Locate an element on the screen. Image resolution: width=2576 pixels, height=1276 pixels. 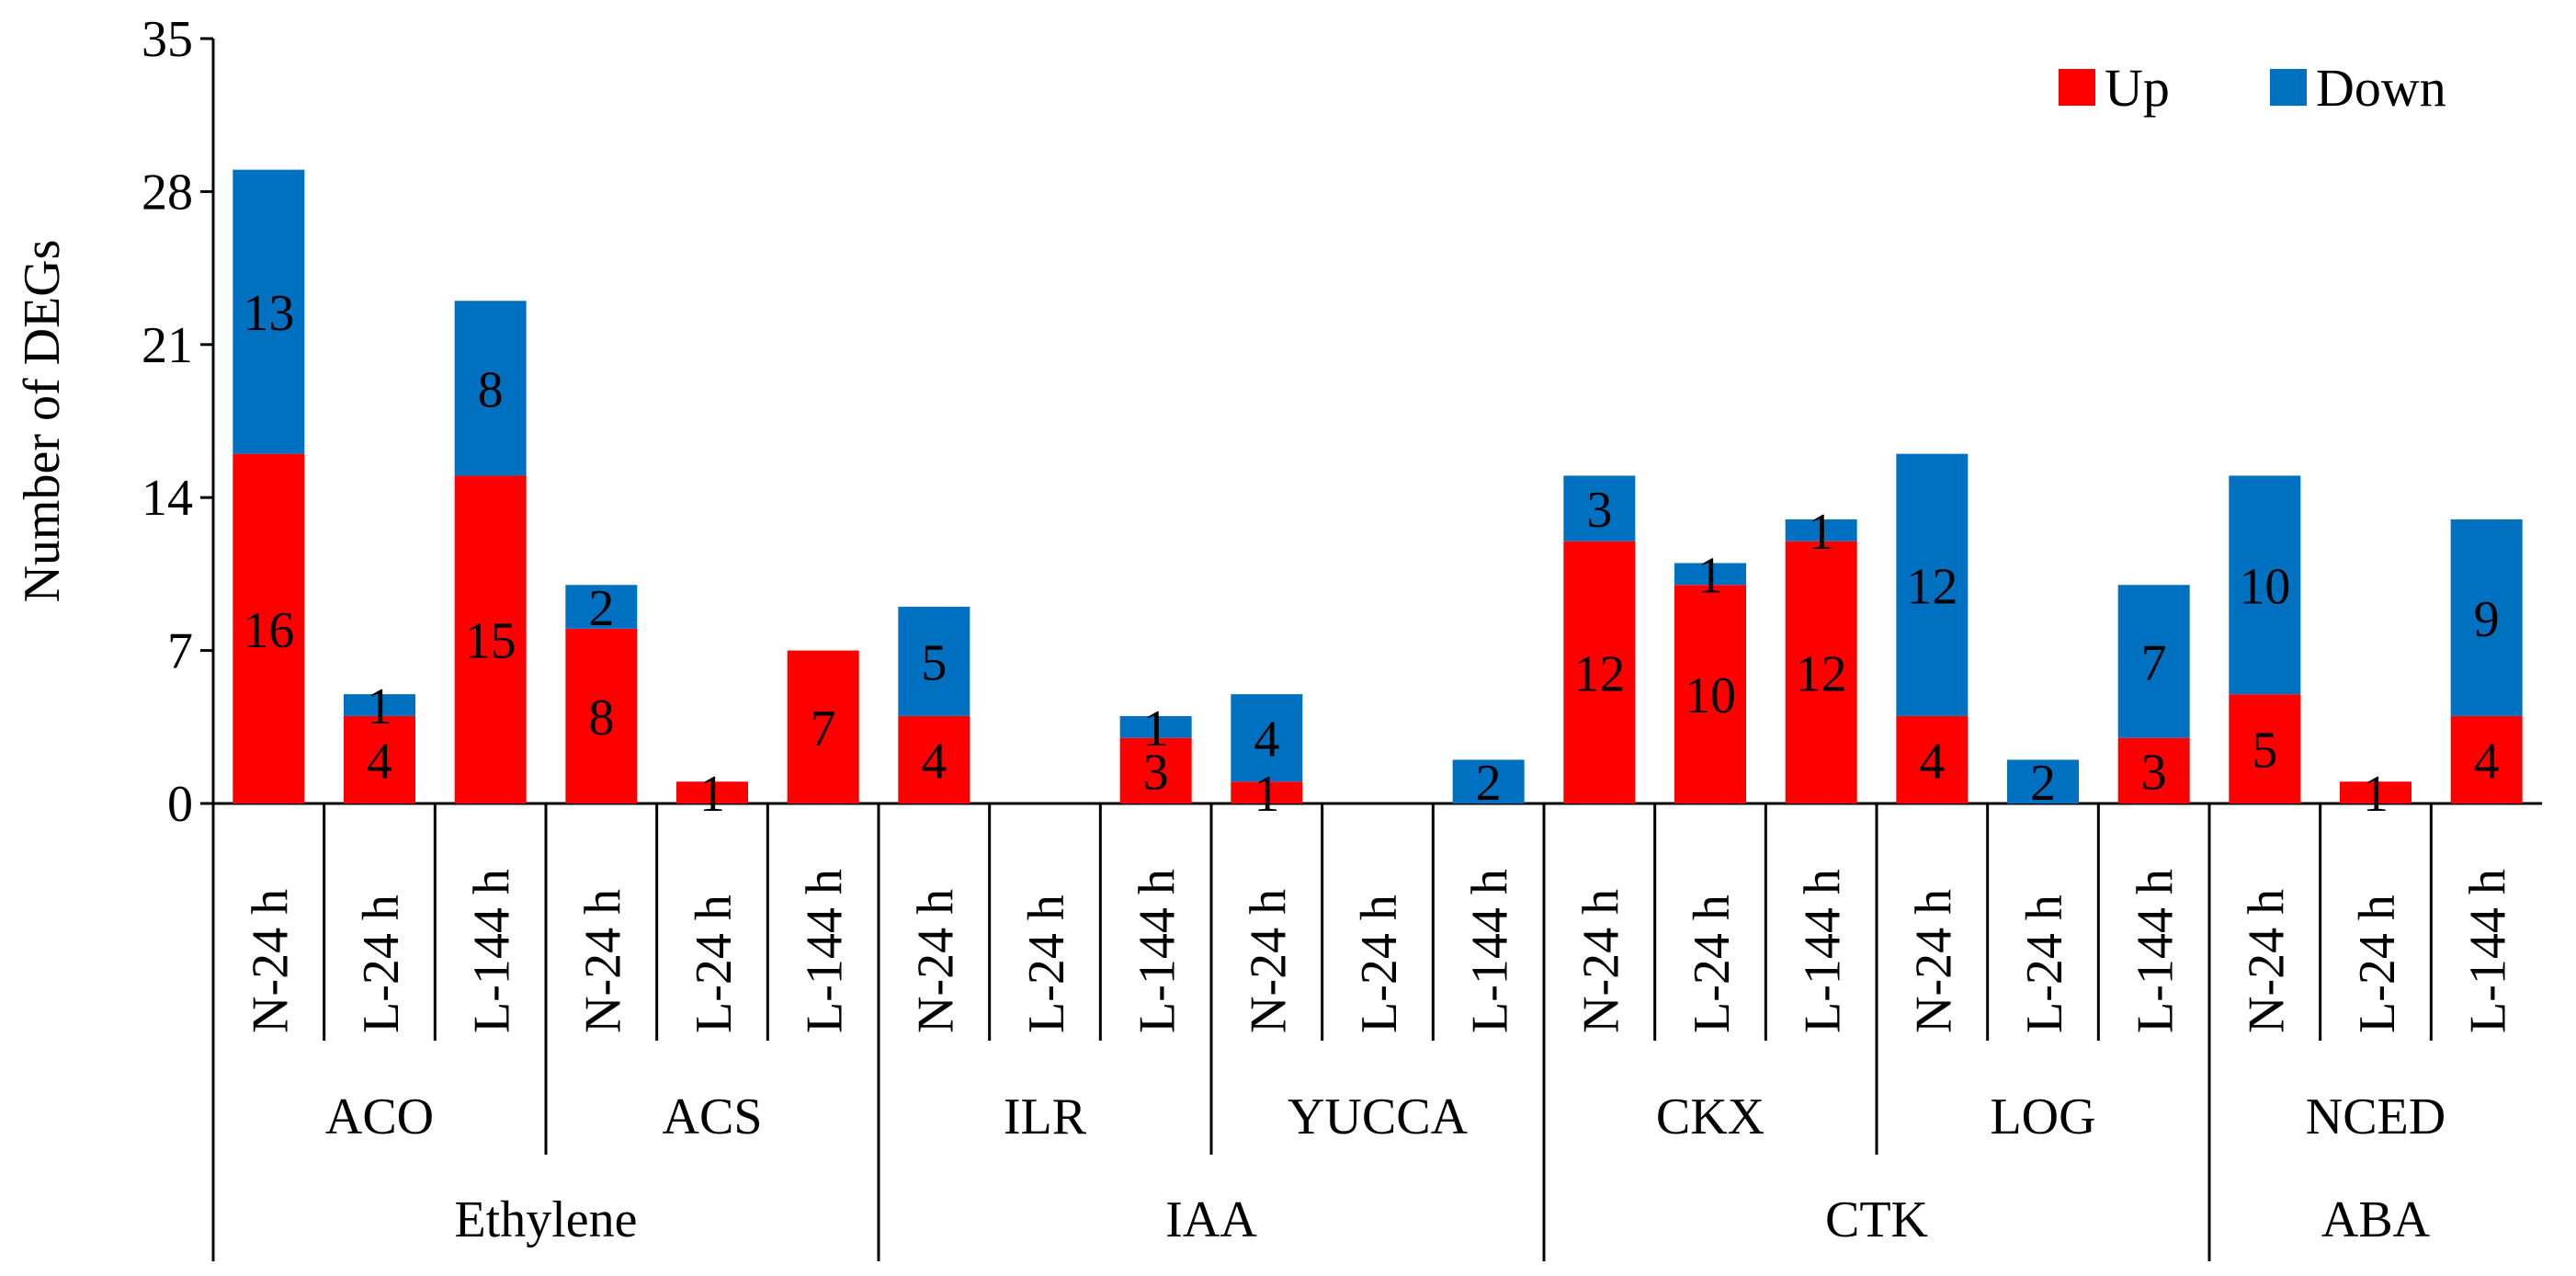
data-label-down: 7 is located at coordinates (2154, 662).